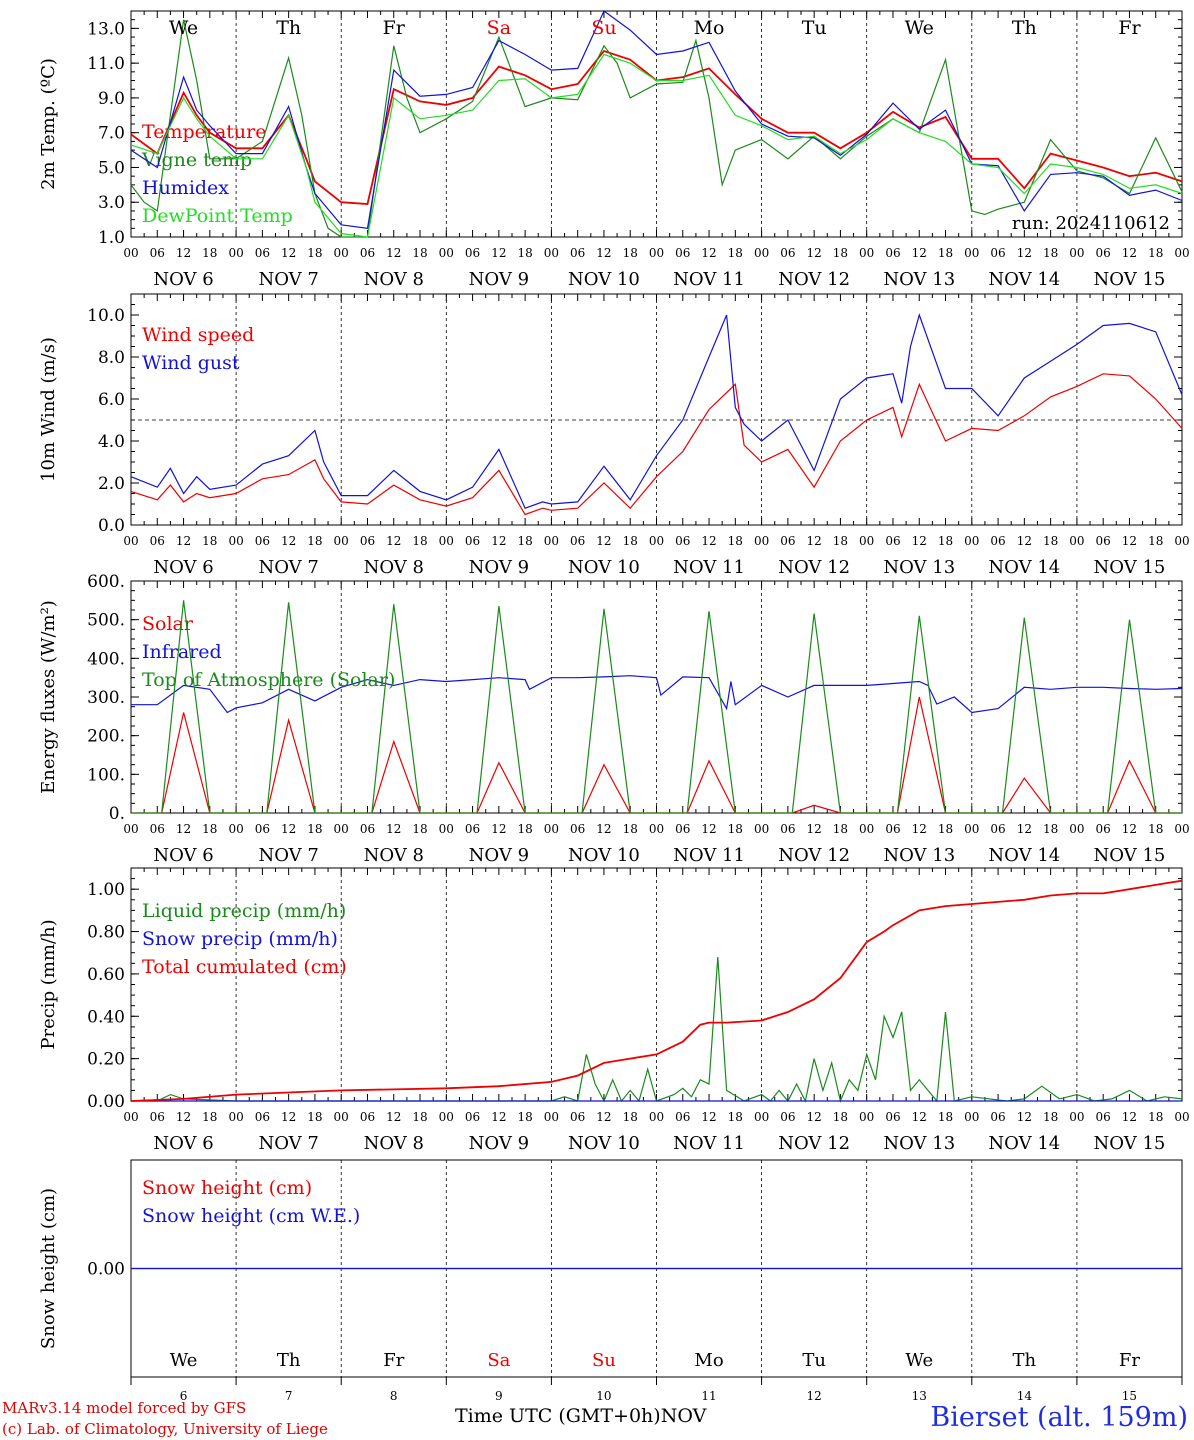 The width and height of the screenshot is (1194, 1440). Describe the element at coordinates (814, 1396) in the screenshot. I see `day-number: 12` at that location.